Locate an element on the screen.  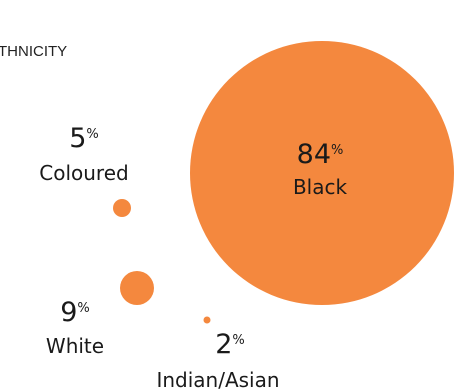
chart-title: THNICITY is located at coordinates (33, 51).